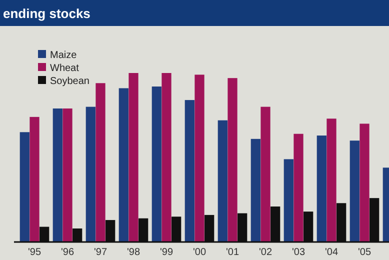  What do you see at coordinates (35, 252) in the screenshot?
I see `x-tick-label: '95` at bounding box center [35, 252].